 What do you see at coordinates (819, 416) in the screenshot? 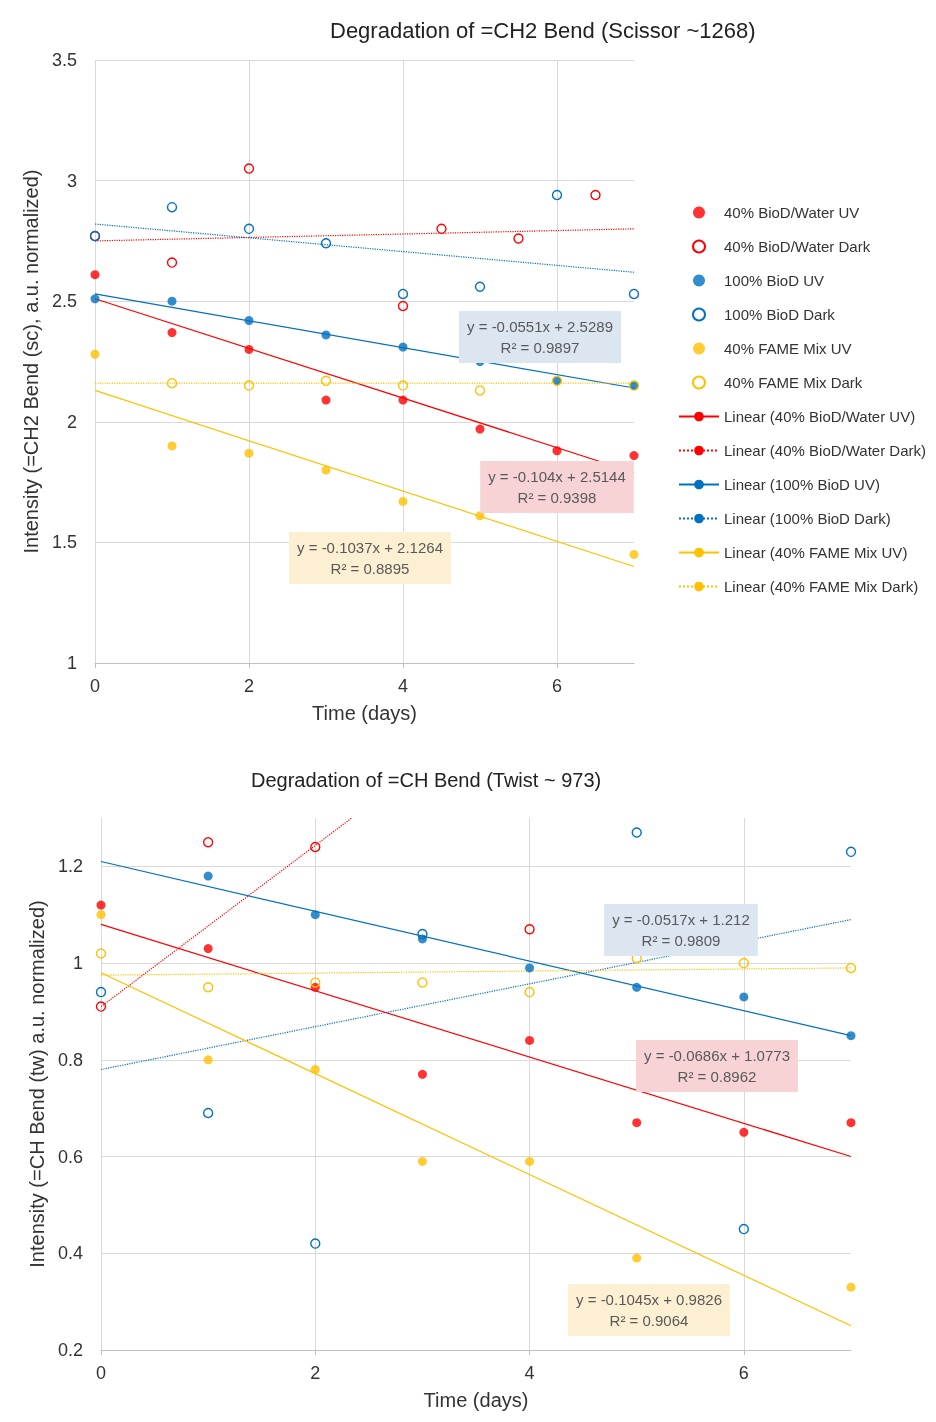
I see `legend-label: Linear (40% BioD/Water UV)` at bounding box center [819, 416].